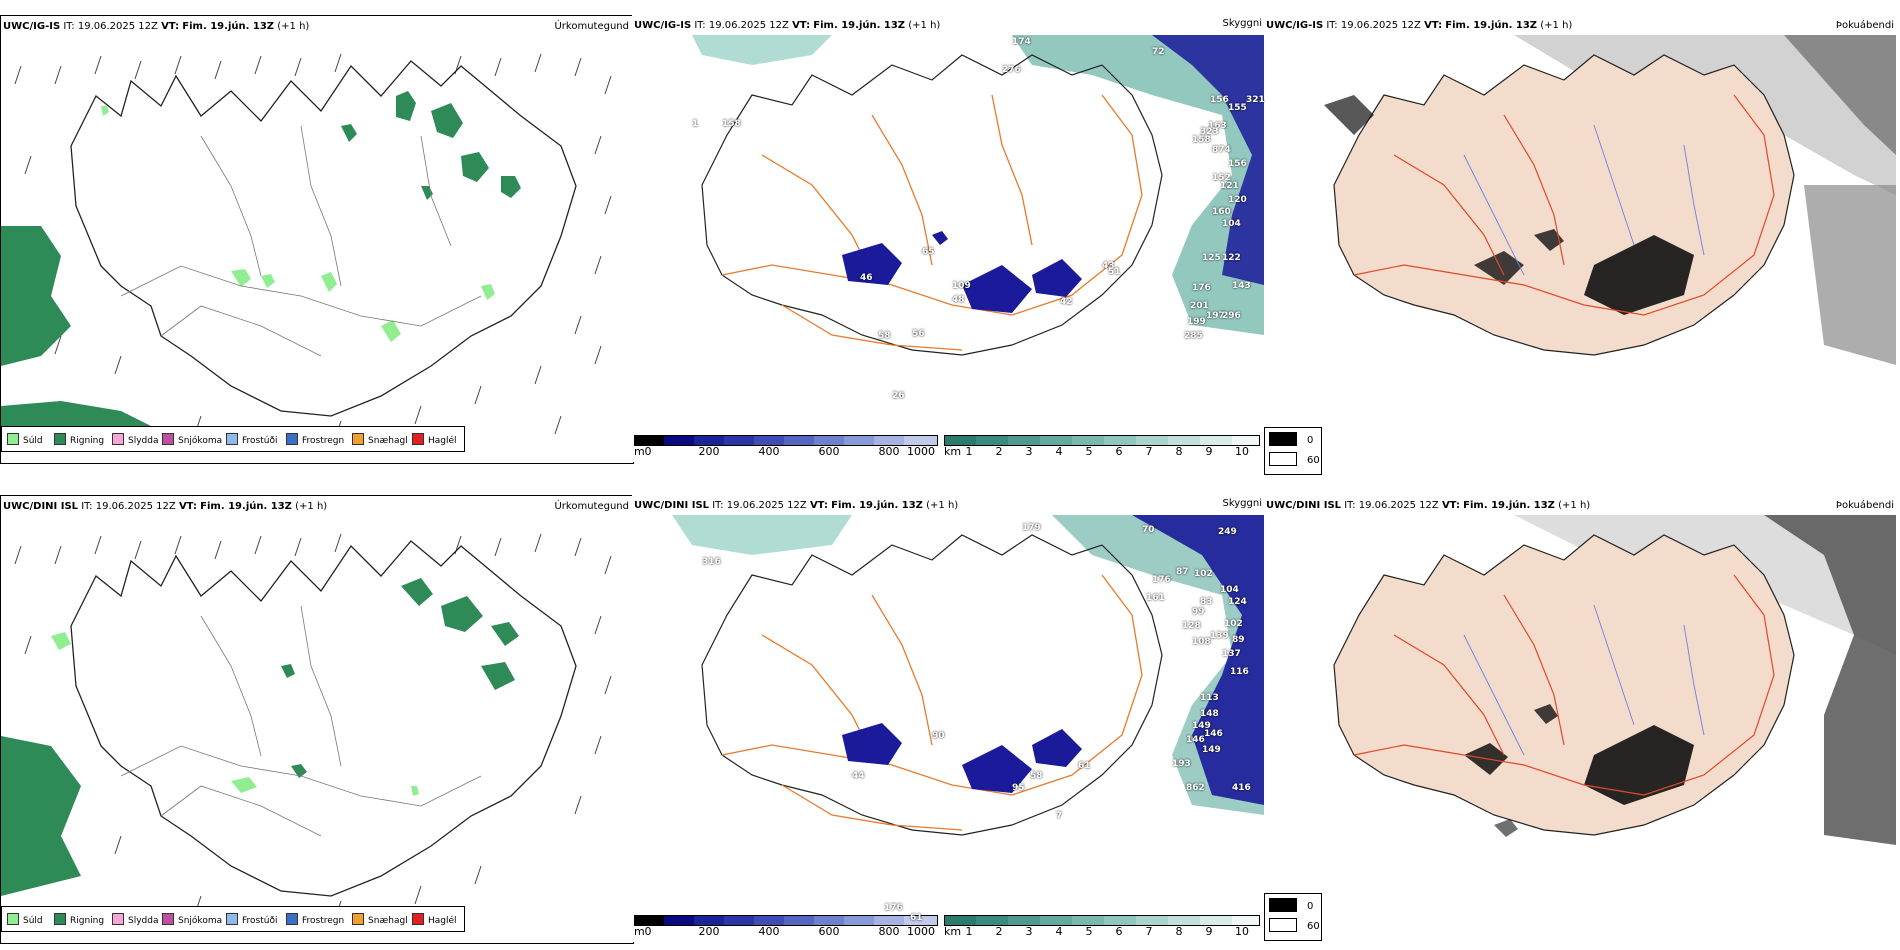 The height and width of the screenshot is (950, 1900). What do you see at coordinates (13, 439) in the screenshot?
I see `legend-swatch` at bounding box center [13, 439].